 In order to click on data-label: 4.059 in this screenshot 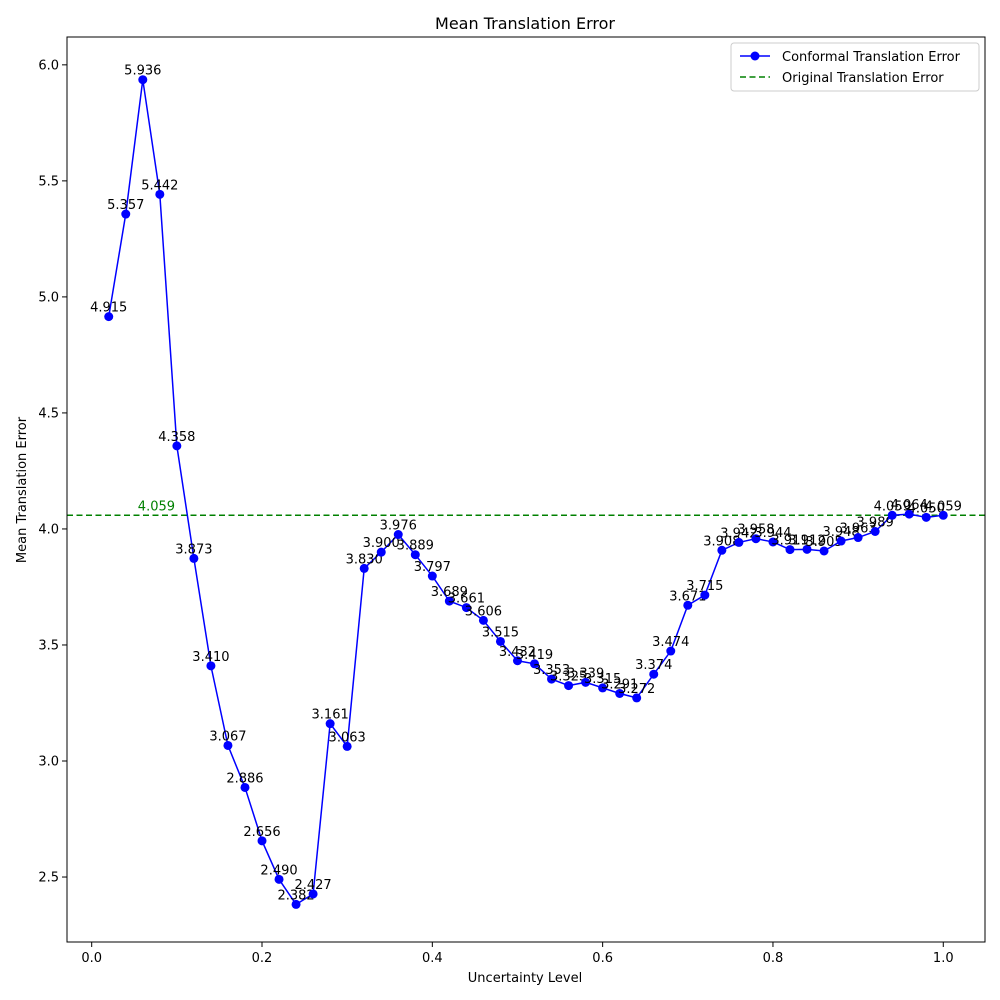, I will do `click(943, 506)`.